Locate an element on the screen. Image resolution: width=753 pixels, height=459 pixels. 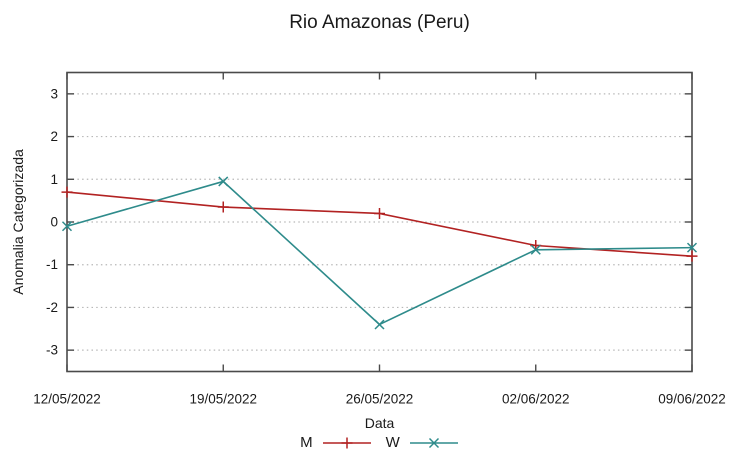
svg-text: -2 is located at coordinates (52, 307).